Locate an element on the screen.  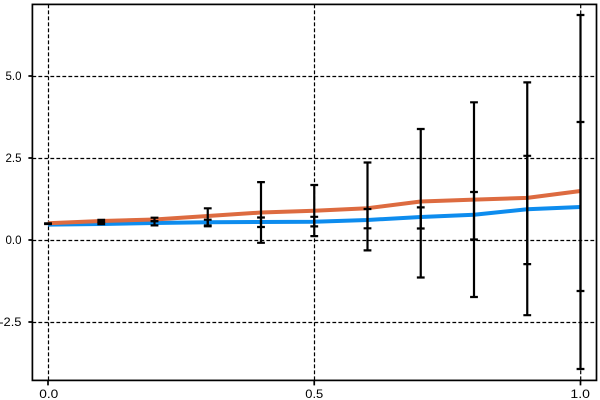
svg-text: 2.5 is located at coordinates (14, 159).